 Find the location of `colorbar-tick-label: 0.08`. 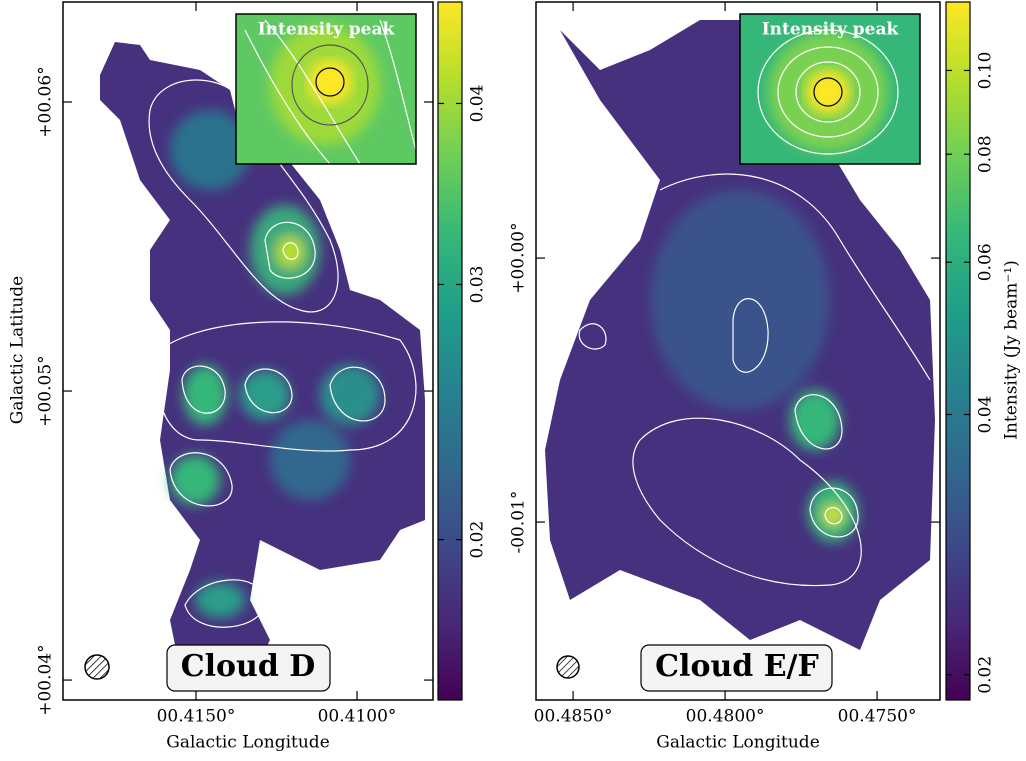

colorbar-tick-label: 0.08 is located at coordinates (986, 154).